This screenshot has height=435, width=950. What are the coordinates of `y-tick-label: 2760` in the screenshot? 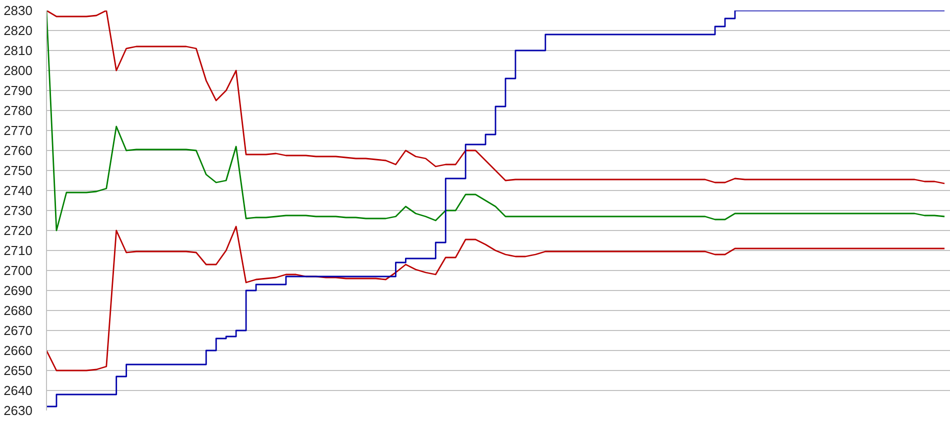 It's located at (18, 150).